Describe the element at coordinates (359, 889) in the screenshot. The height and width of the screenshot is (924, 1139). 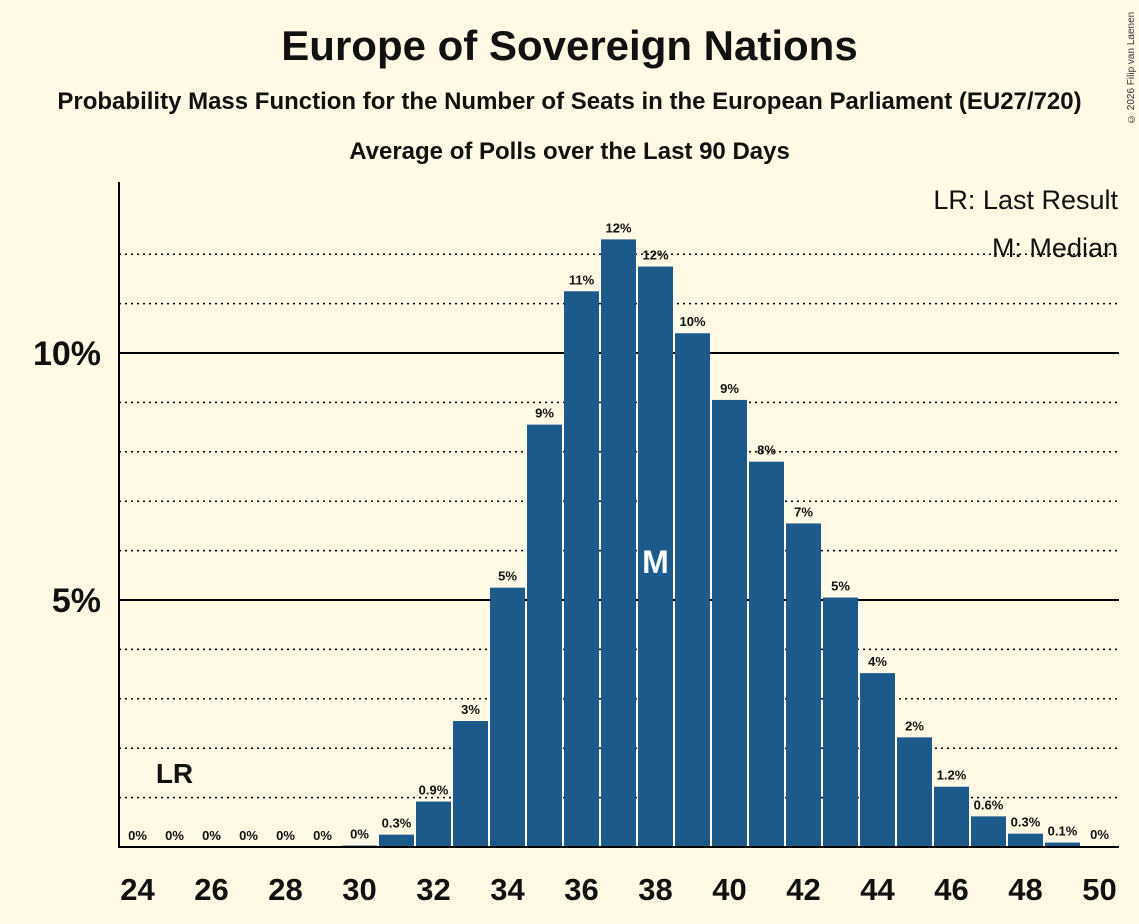
I see `x-tick-label-30: 30` at that location.